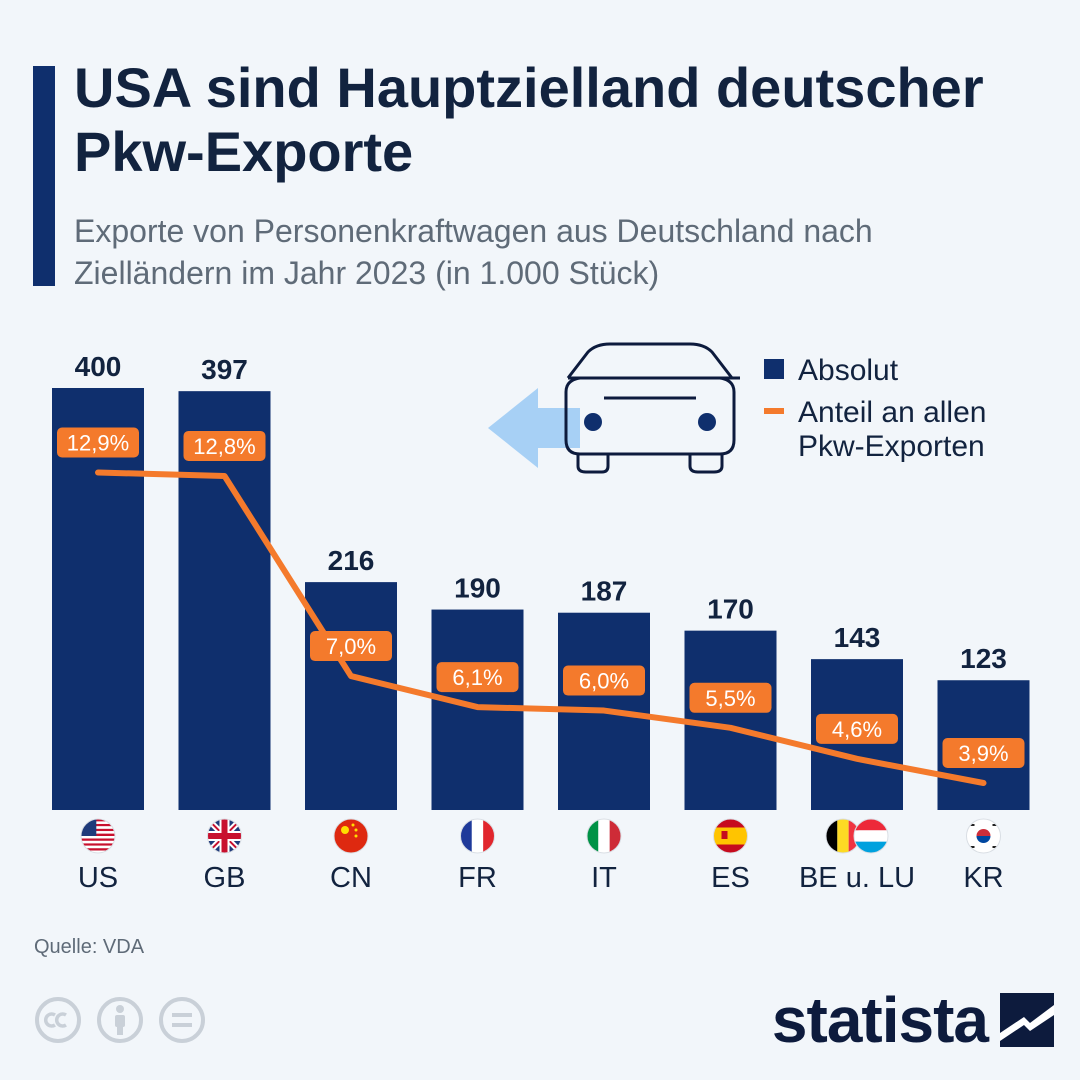 The width and height of the screenshot is (1080, 1080). I want to click on flag-fr-icon, so click(477, 836).